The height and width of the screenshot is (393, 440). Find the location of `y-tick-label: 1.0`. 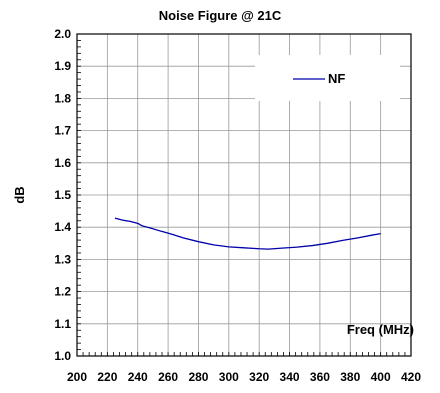

y-tick-label: 1.0 is located at coordinates (62, 356).